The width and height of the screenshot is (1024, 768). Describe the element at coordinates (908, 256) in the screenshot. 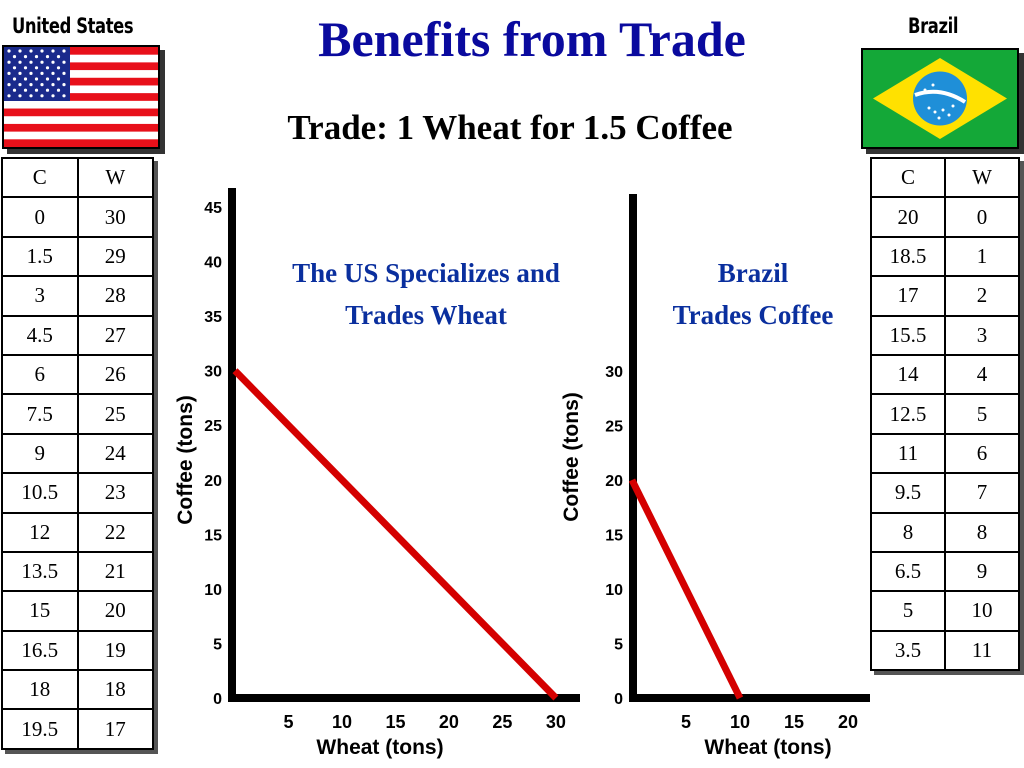

I see `table-cell: 18.5` at that location.